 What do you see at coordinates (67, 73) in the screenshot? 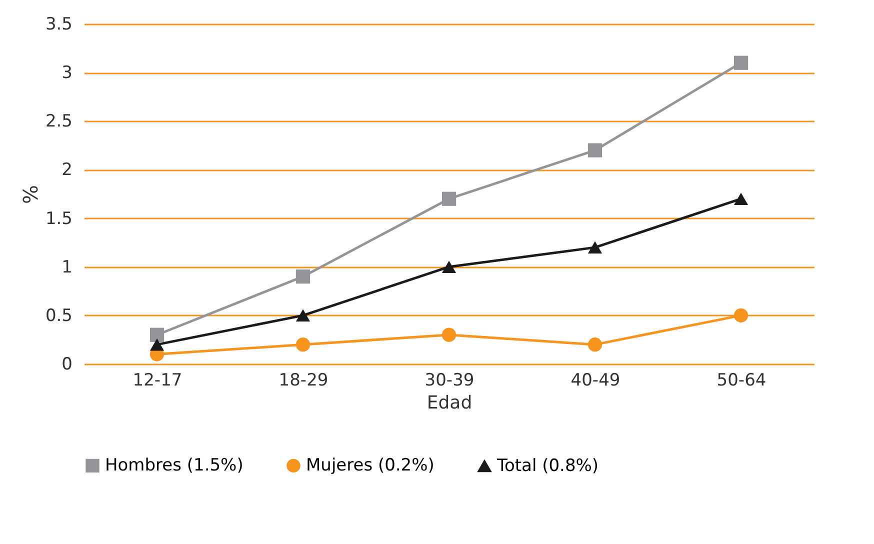
I see `y-tick-label: 3` at bounding box center [67, 73].